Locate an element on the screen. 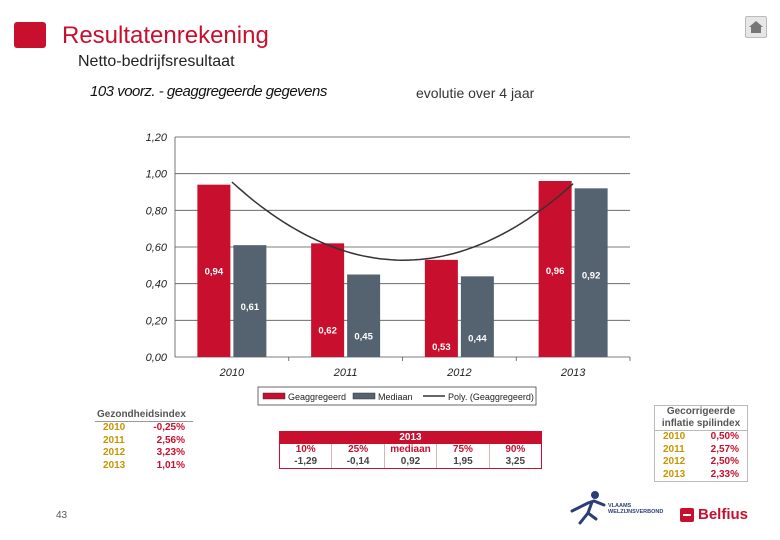 The width and height of the screenshot is (780, 540). page-title: Resultatenrekening is located at coordinates (165, 35).